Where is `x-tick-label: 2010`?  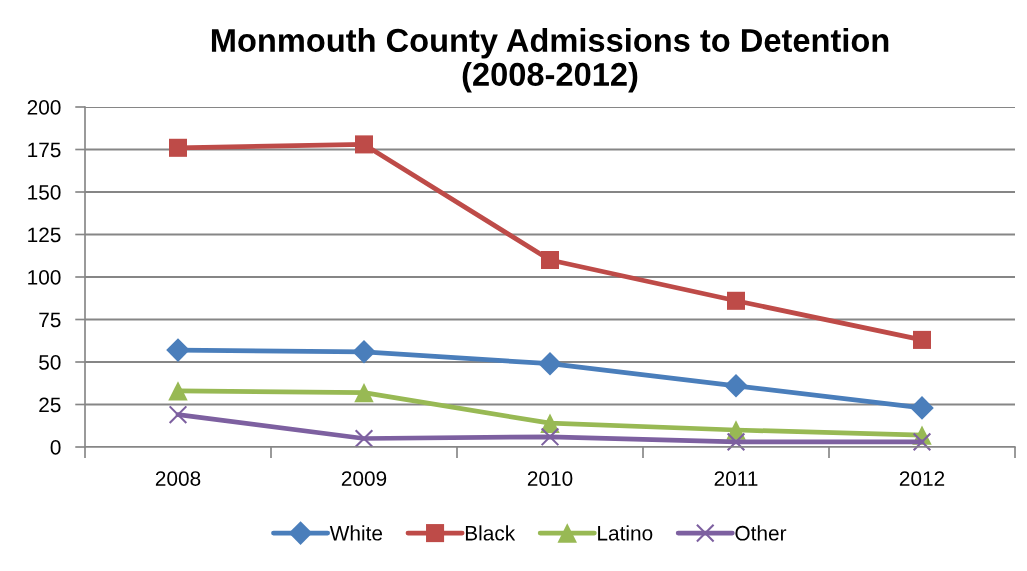 x-tick-label: 2010 is located at coordinates (550, 478).